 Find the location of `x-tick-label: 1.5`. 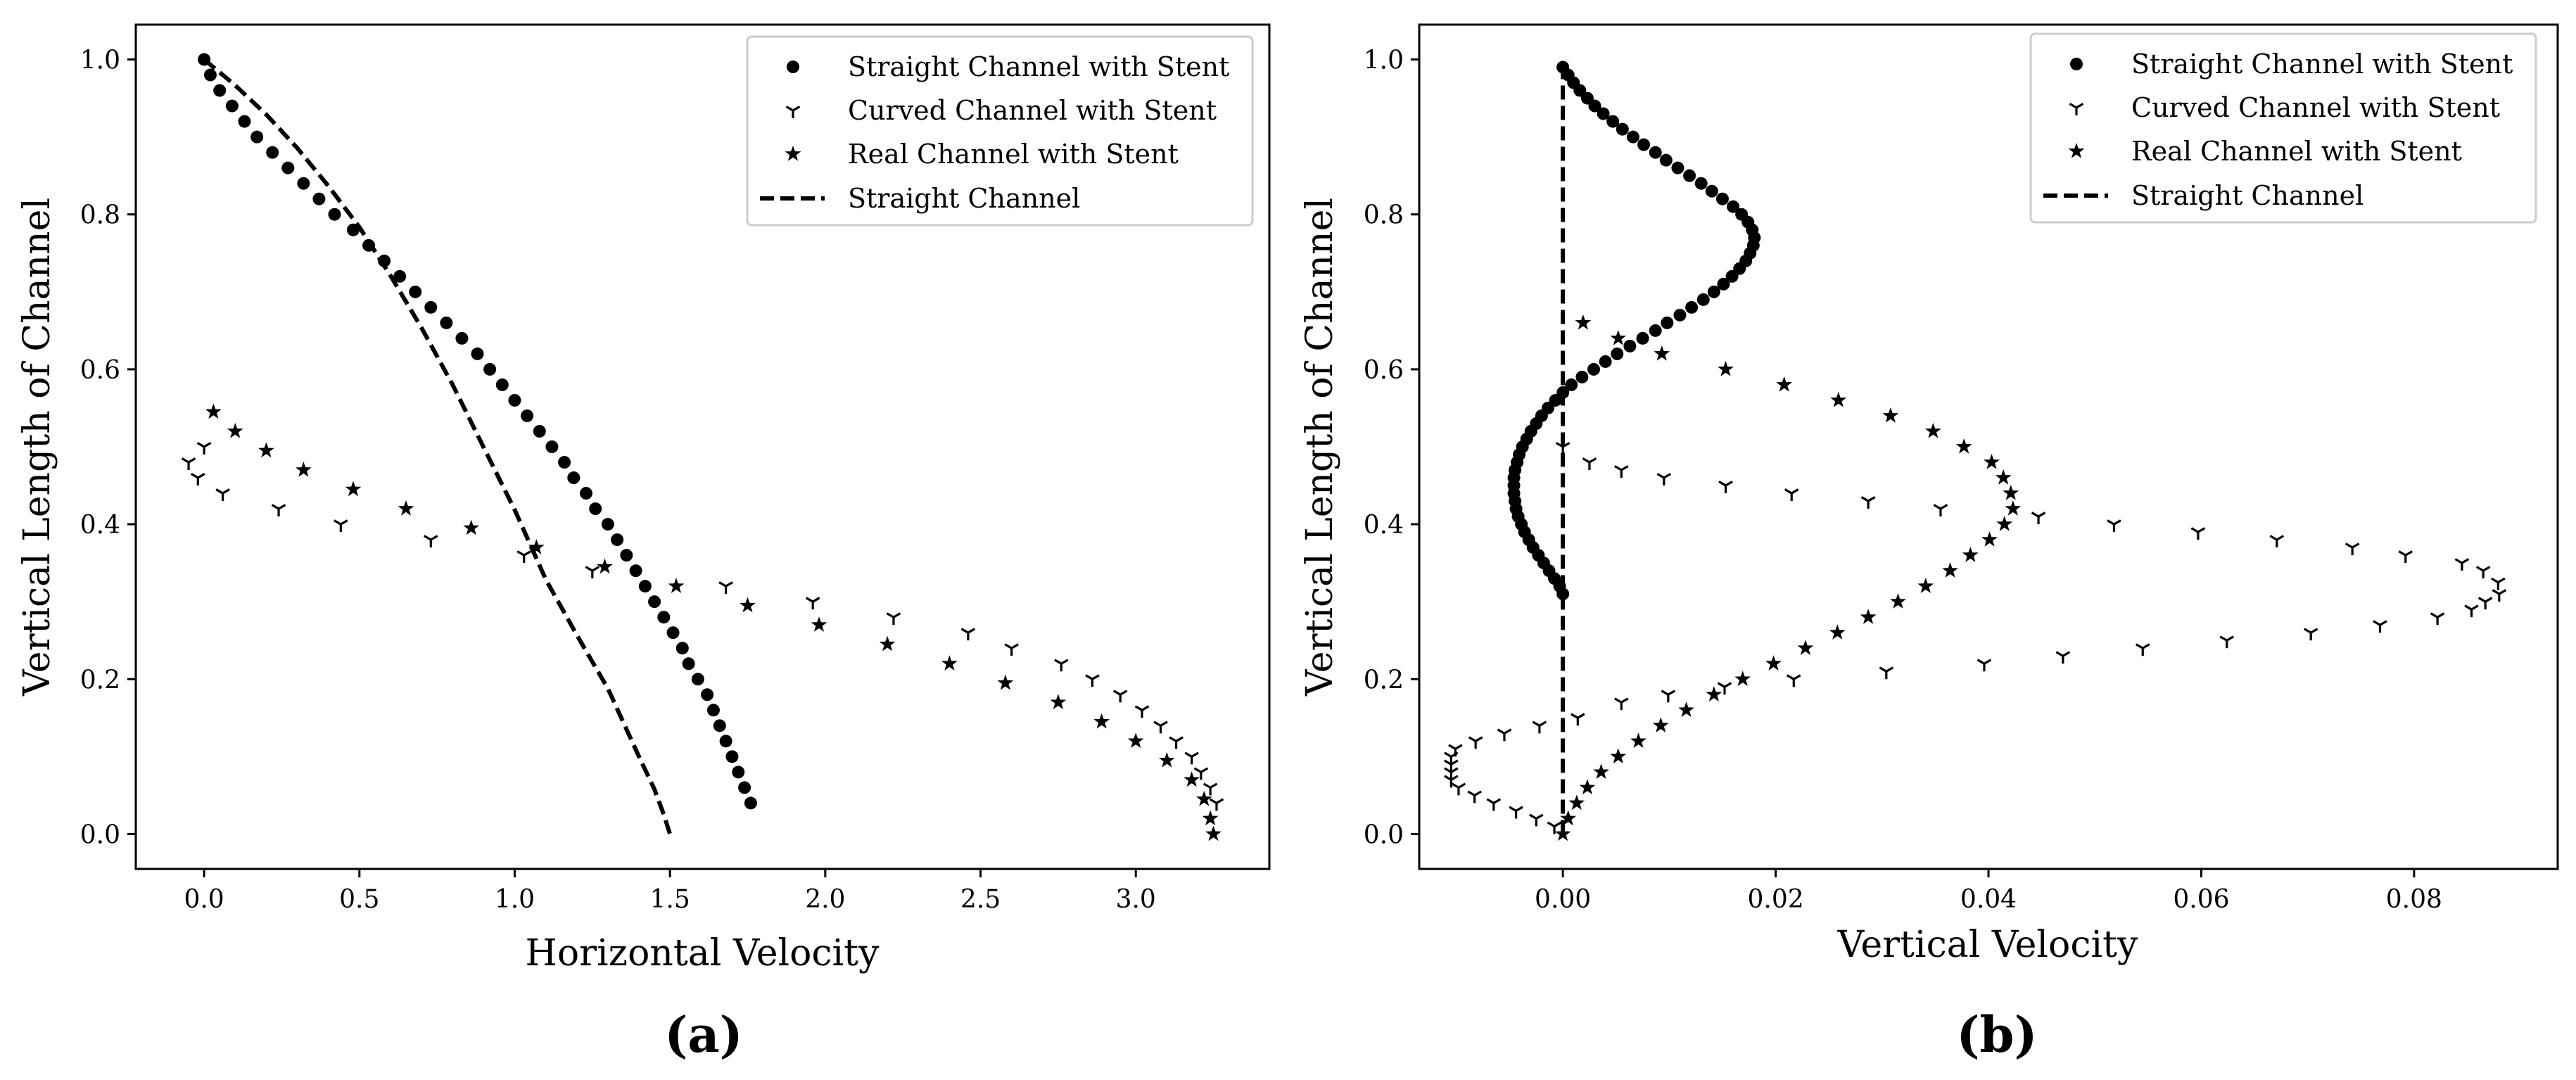

x-tick-label: 1.5 is located at coordinates (670, 899).